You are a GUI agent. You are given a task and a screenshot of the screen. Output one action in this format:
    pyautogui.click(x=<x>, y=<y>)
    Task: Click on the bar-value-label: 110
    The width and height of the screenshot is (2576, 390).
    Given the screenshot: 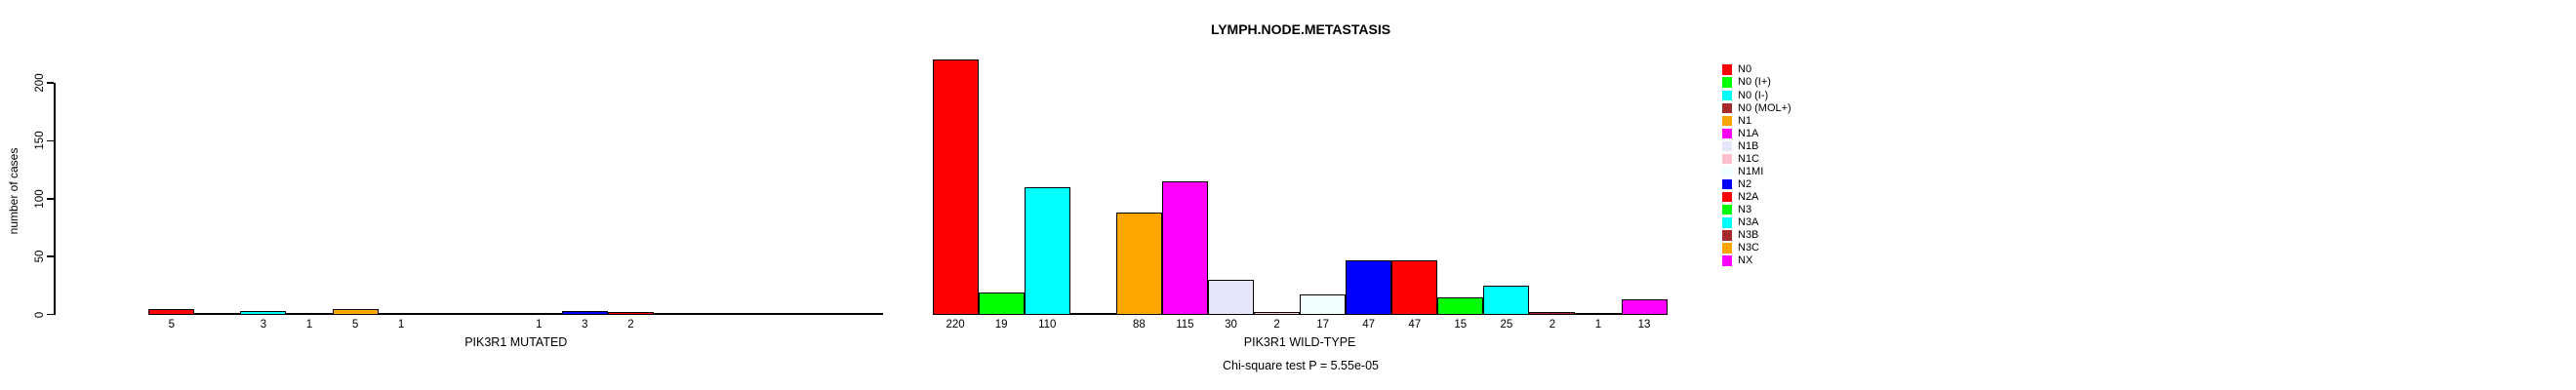 What is the action you would take?
    pyautogui.click(x=1047, y=324)
    